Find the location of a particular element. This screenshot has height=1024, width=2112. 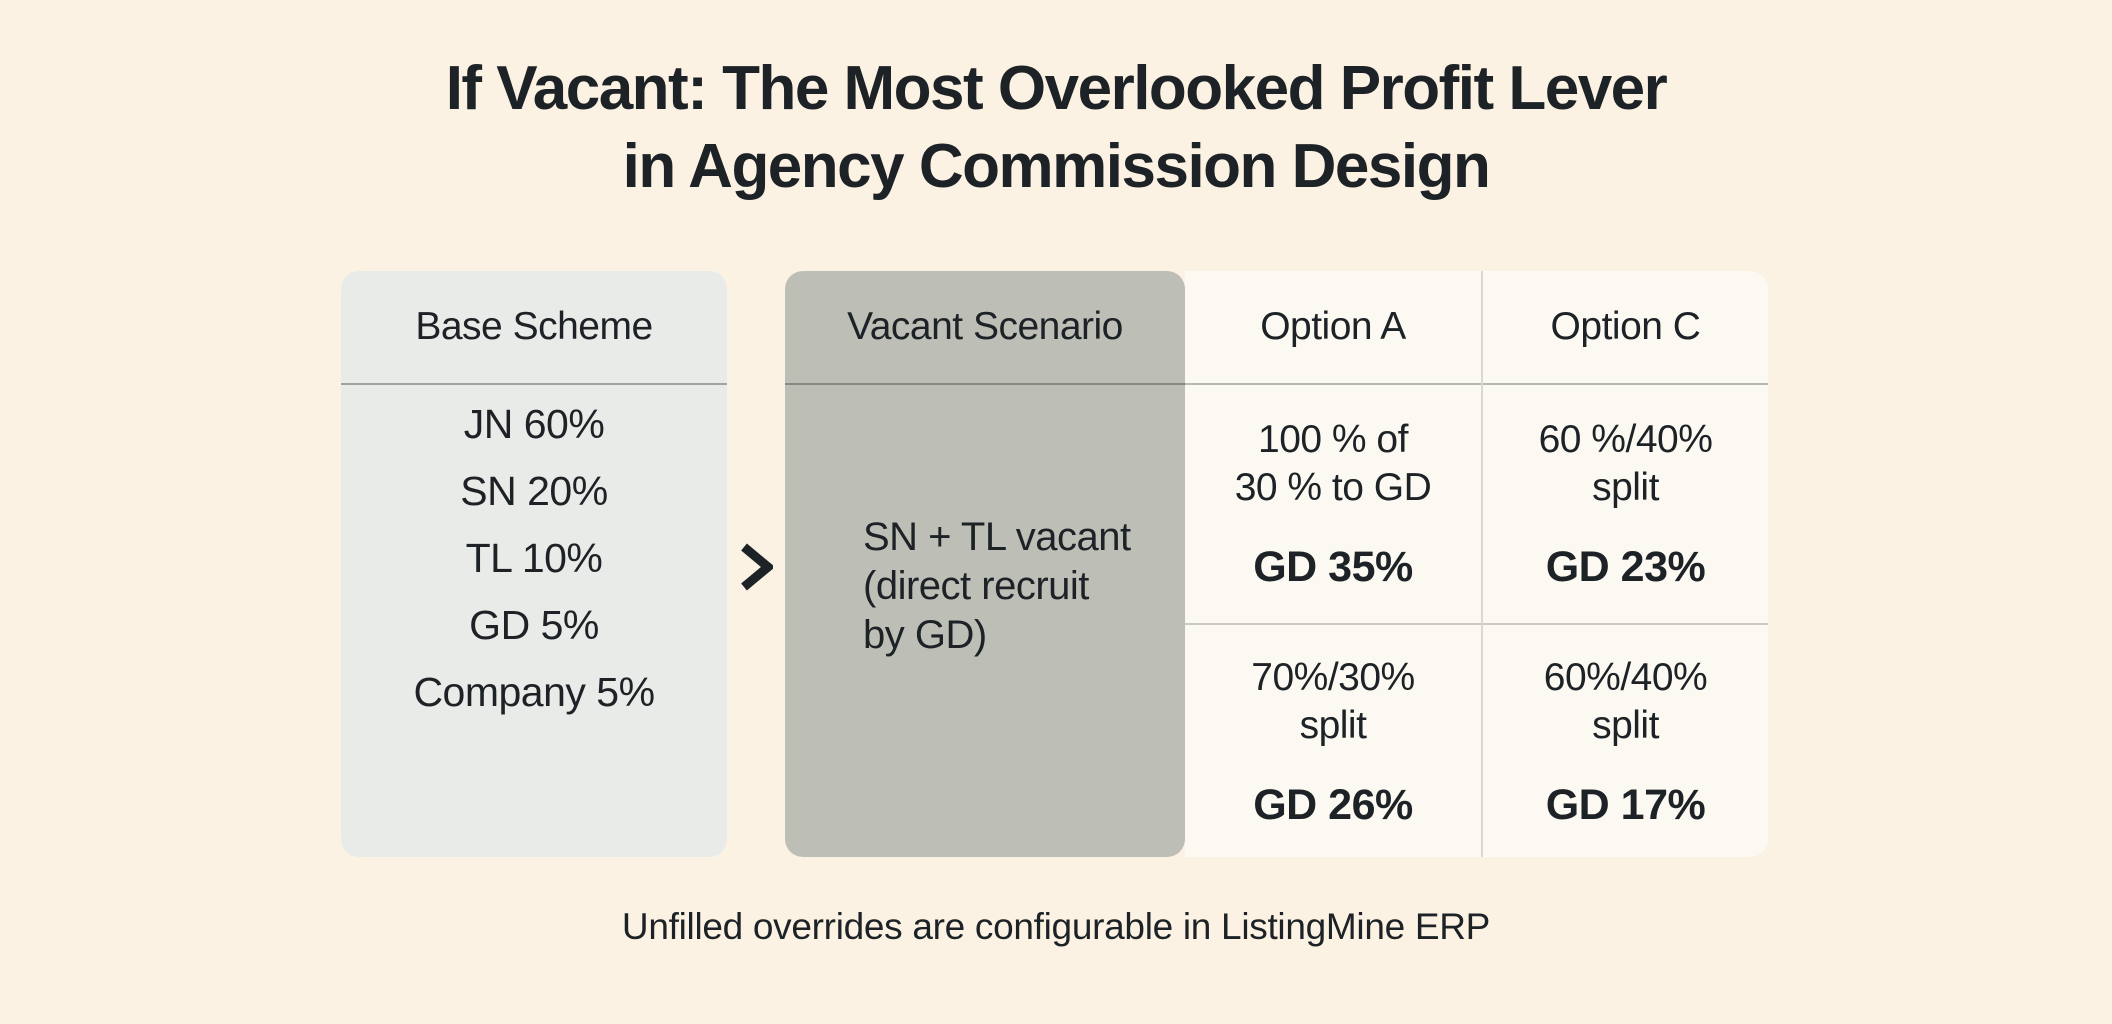

vacant-scenario-description: SN + TL vacant (direct recruit by GD) is located at coordinates (985, 522).